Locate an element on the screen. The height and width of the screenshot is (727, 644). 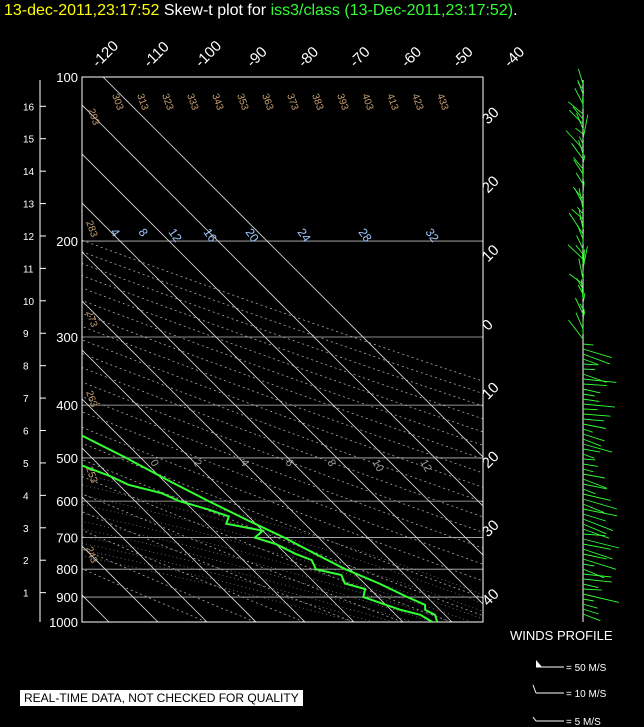
pressure-tick-label: 700 is located at coordinates (67, 538).